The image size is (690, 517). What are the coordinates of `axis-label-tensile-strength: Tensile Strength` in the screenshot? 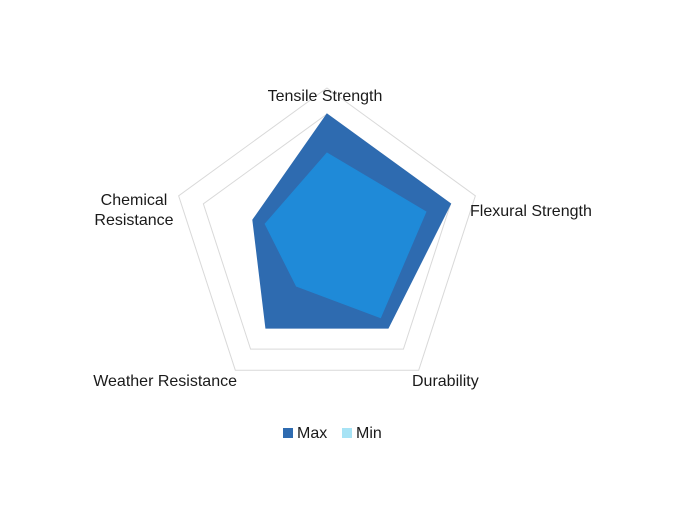 It's located at (325, 96).